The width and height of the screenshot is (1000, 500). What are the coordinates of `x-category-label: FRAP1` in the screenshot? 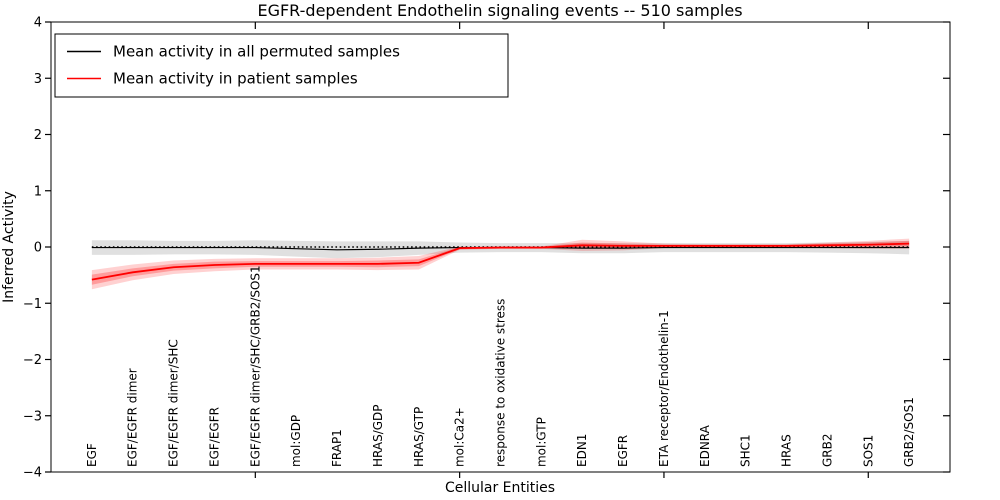 It's located at (337, 448).